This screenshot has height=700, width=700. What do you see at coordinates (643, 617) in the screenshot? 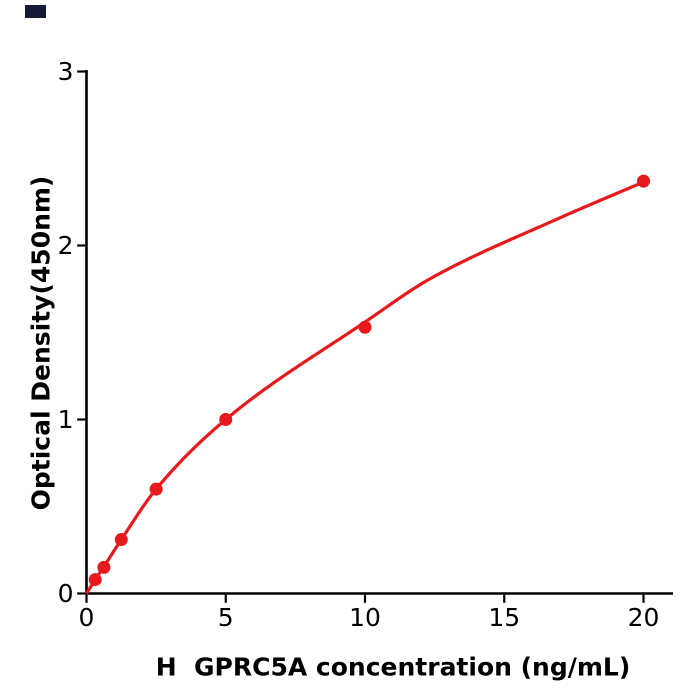
I see `x-tick-label: 20` at bounding box center [643, 617].